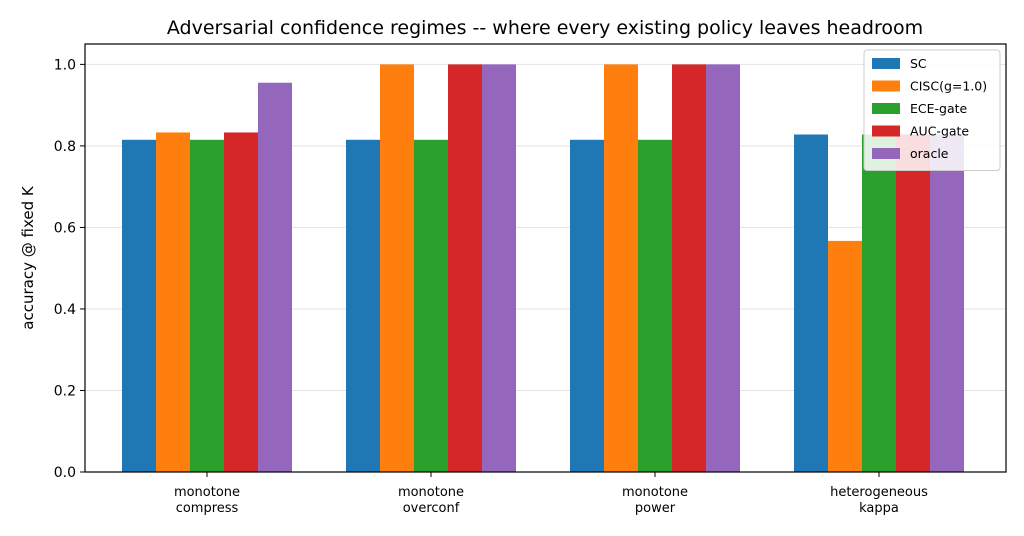 This screenshot has height=536, width=1024. What do you see at coordinates (939, 108) in the screenshot?
I see `legend-label: ECE-gate` at bounding box center [939, 108].